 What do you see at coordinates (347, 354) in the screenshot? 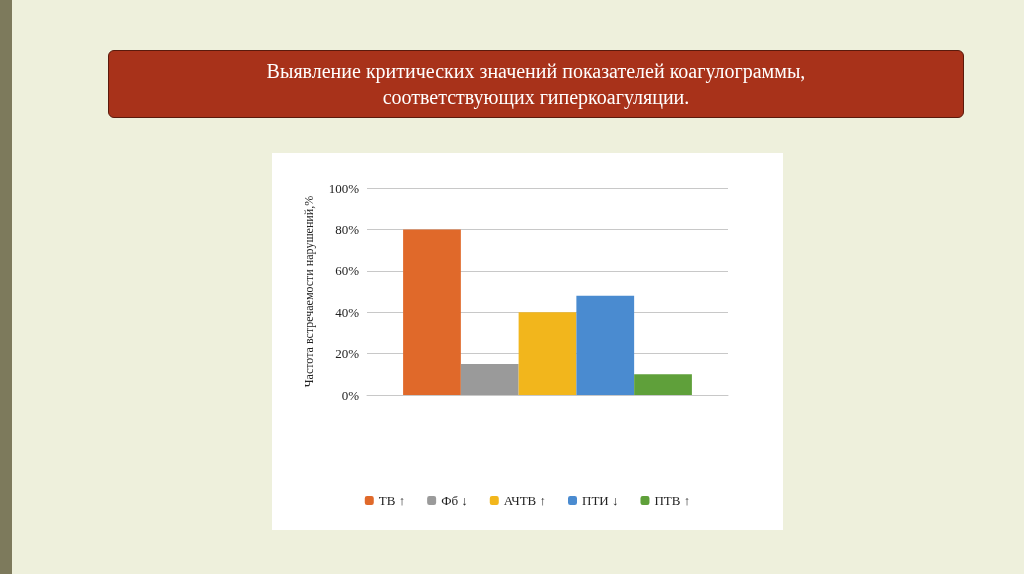
I see `y-tick-label: 20%` at bounding box center [347, 354].